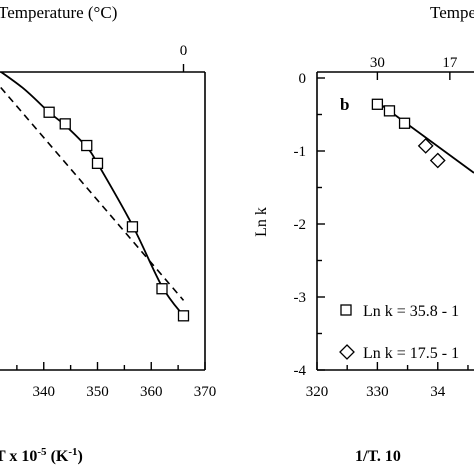 The image size is (474, 474). Describe the element at coordinates (116, 214) in the screenshot. I see `panel-a-points` at that location.